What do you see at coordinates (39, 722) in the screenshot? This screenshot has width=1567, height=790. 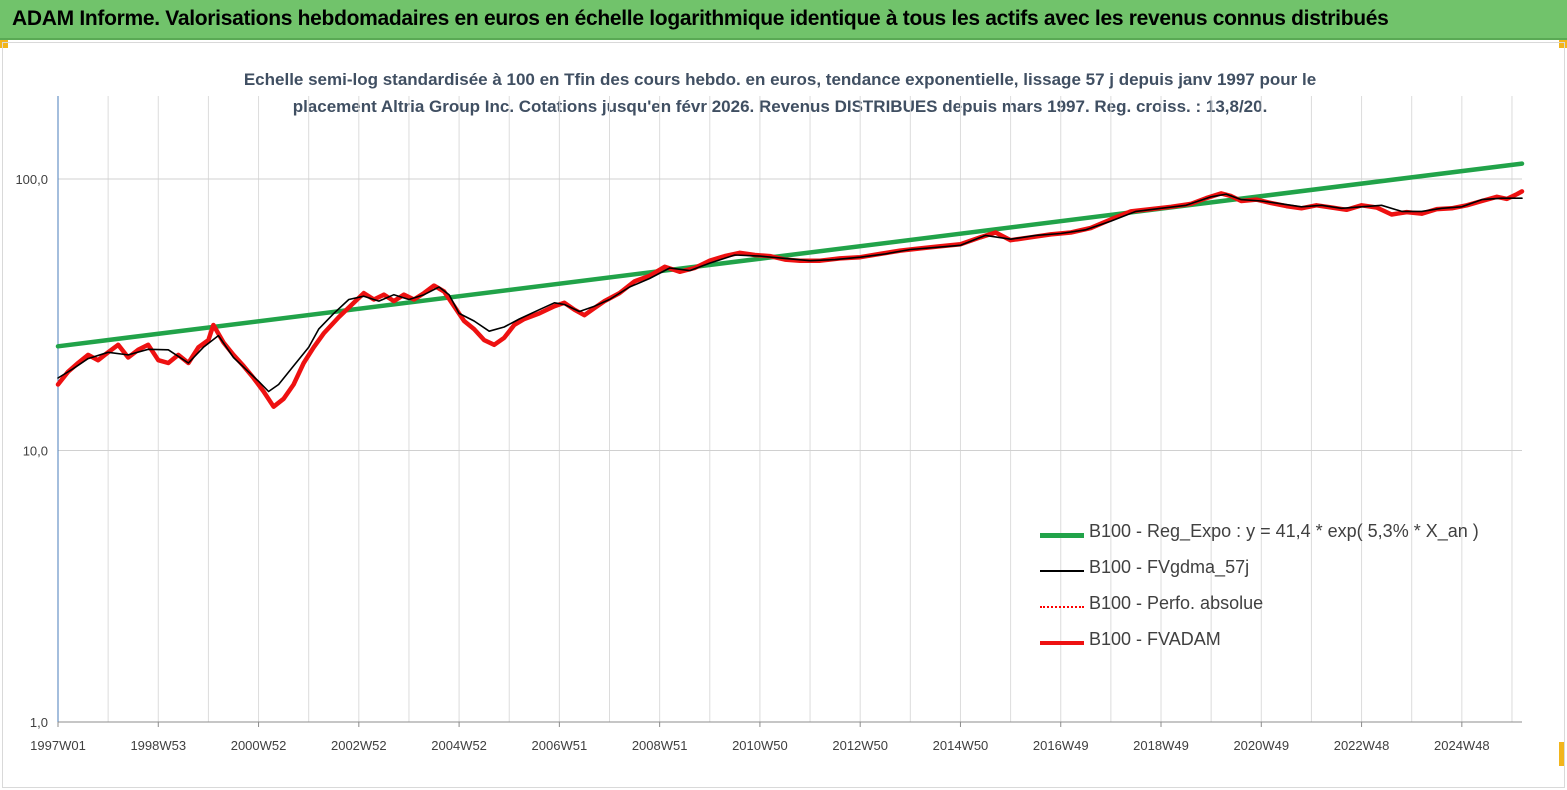 I see `y-tick-label: 1,0` at bounding box center [39, 722].